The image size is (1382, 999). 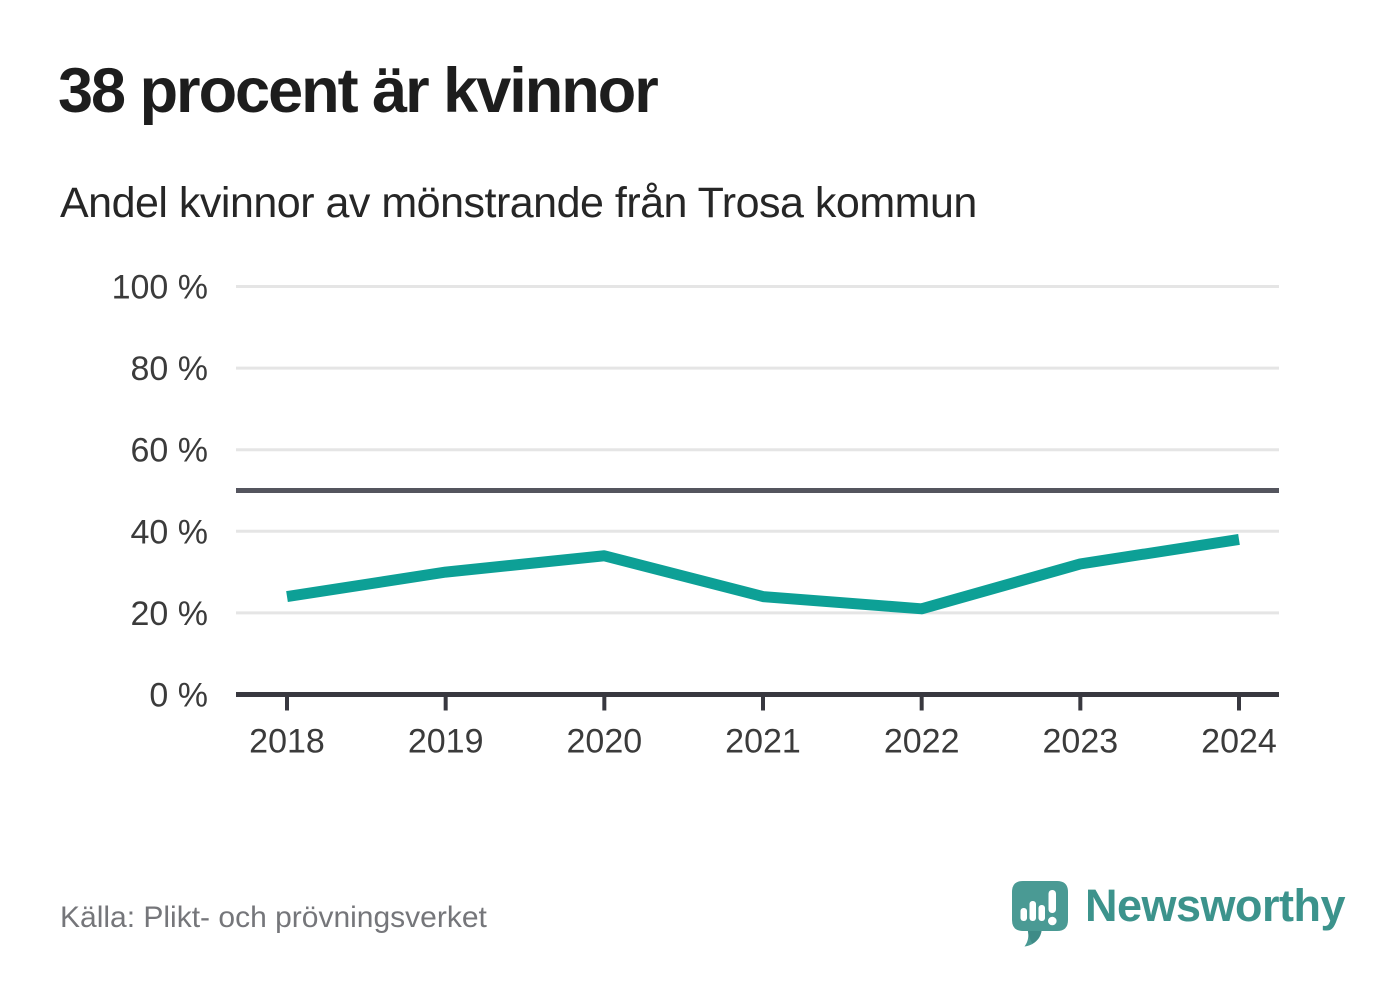 What do you see at coordinates (1081, 742) in the screenshot?
I see `x-axis-label: 2023` at bounding box center [1081, 742].